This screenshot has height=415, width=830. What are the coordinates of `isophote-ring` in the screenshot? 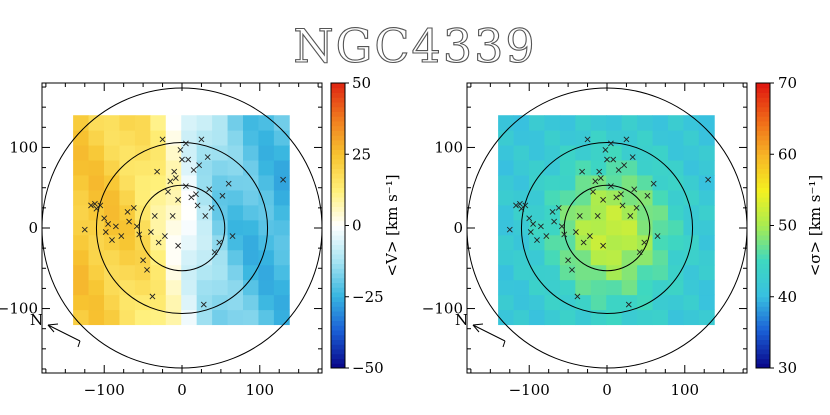 It's located at (182, 228).